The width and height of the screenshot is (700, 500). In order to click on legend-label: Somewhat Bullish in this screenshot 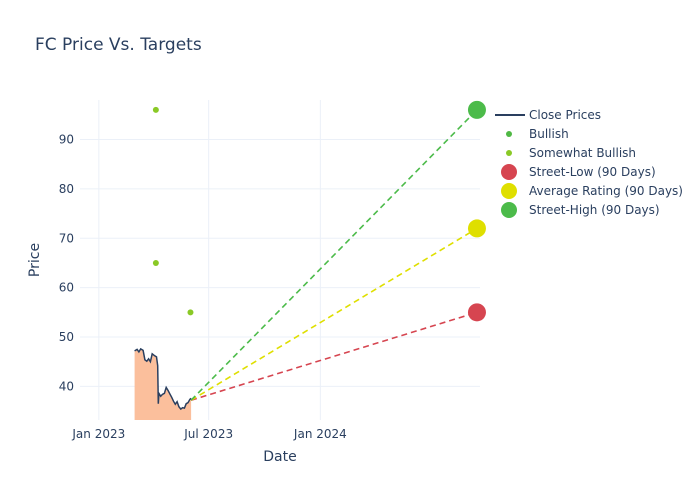, I will do `click(582, 153)`.